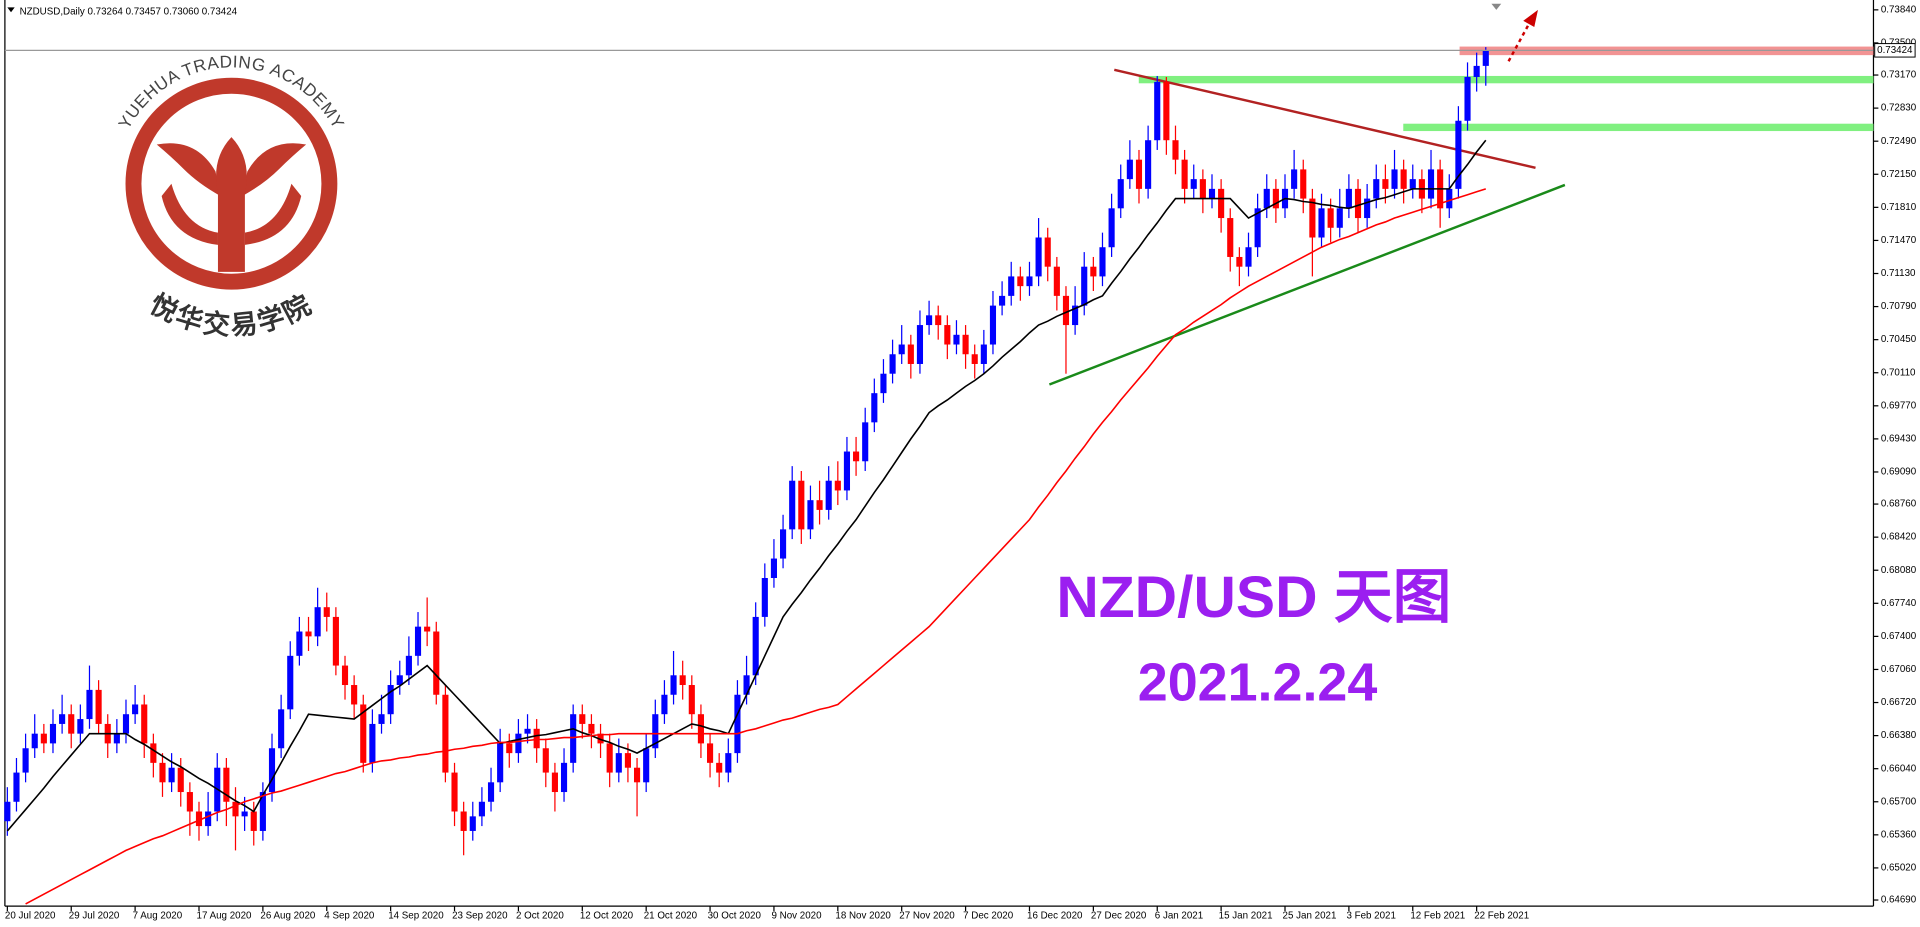 The width and height of the screenshot is (1920, 927). What do you see at coordinates (607, 915) in the screenshot?
I see `x-tick-label: 12 Oct 2020` at bounding box center [607, 915].